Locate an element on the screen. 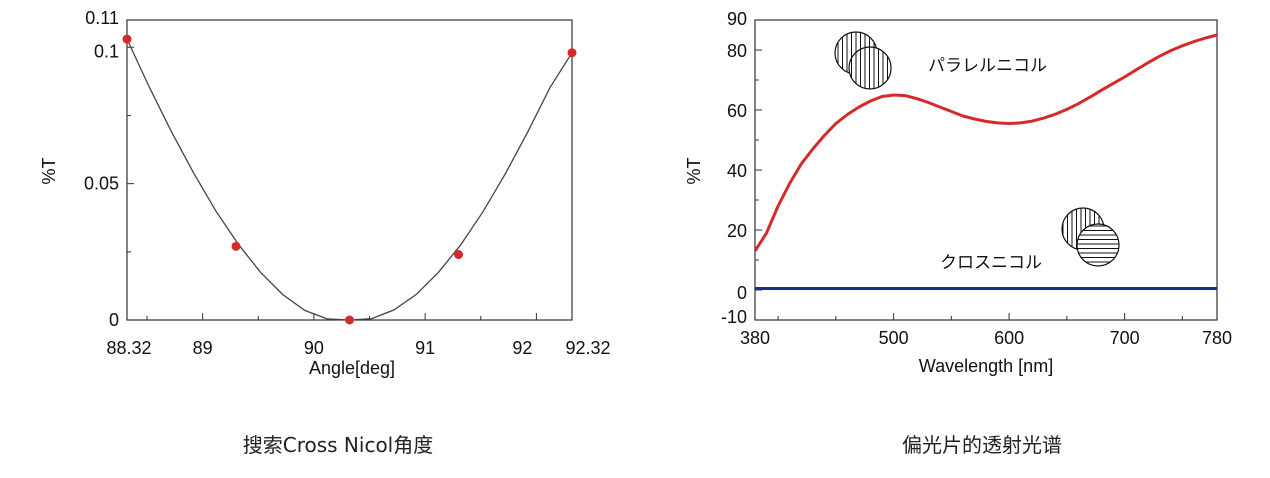  right-y-tick-label: 40 is located at coordinates (737, 171).